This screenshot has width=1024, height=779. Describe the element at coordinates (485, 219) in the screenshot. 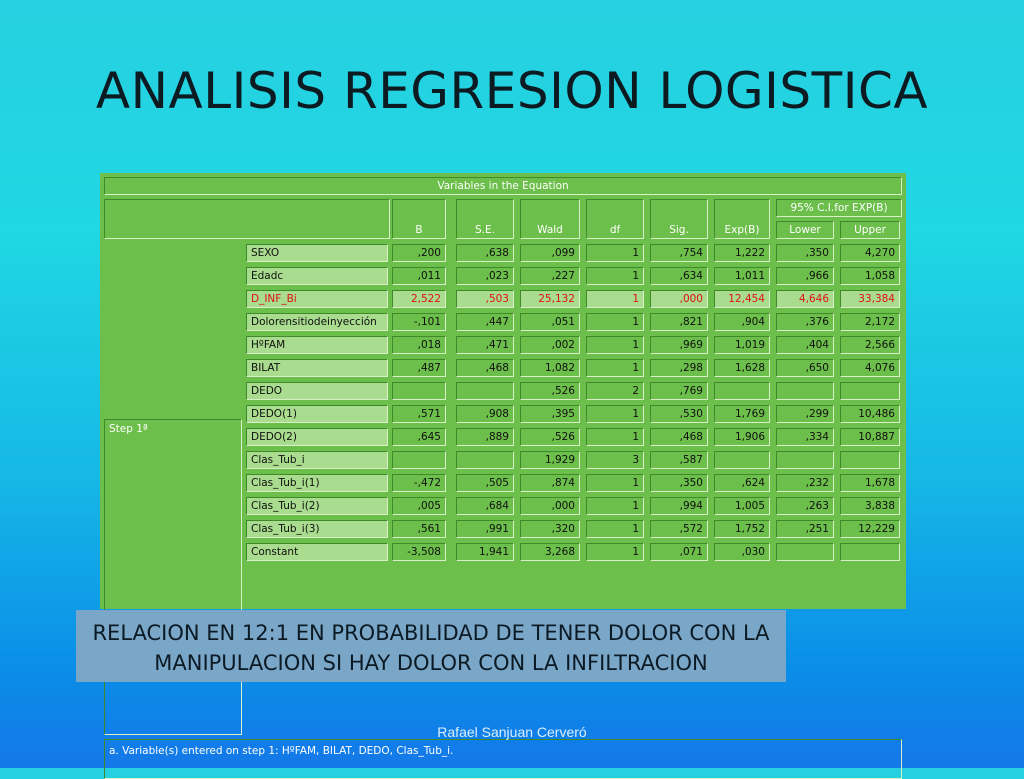

I see `column-header: S.E.` at that location.